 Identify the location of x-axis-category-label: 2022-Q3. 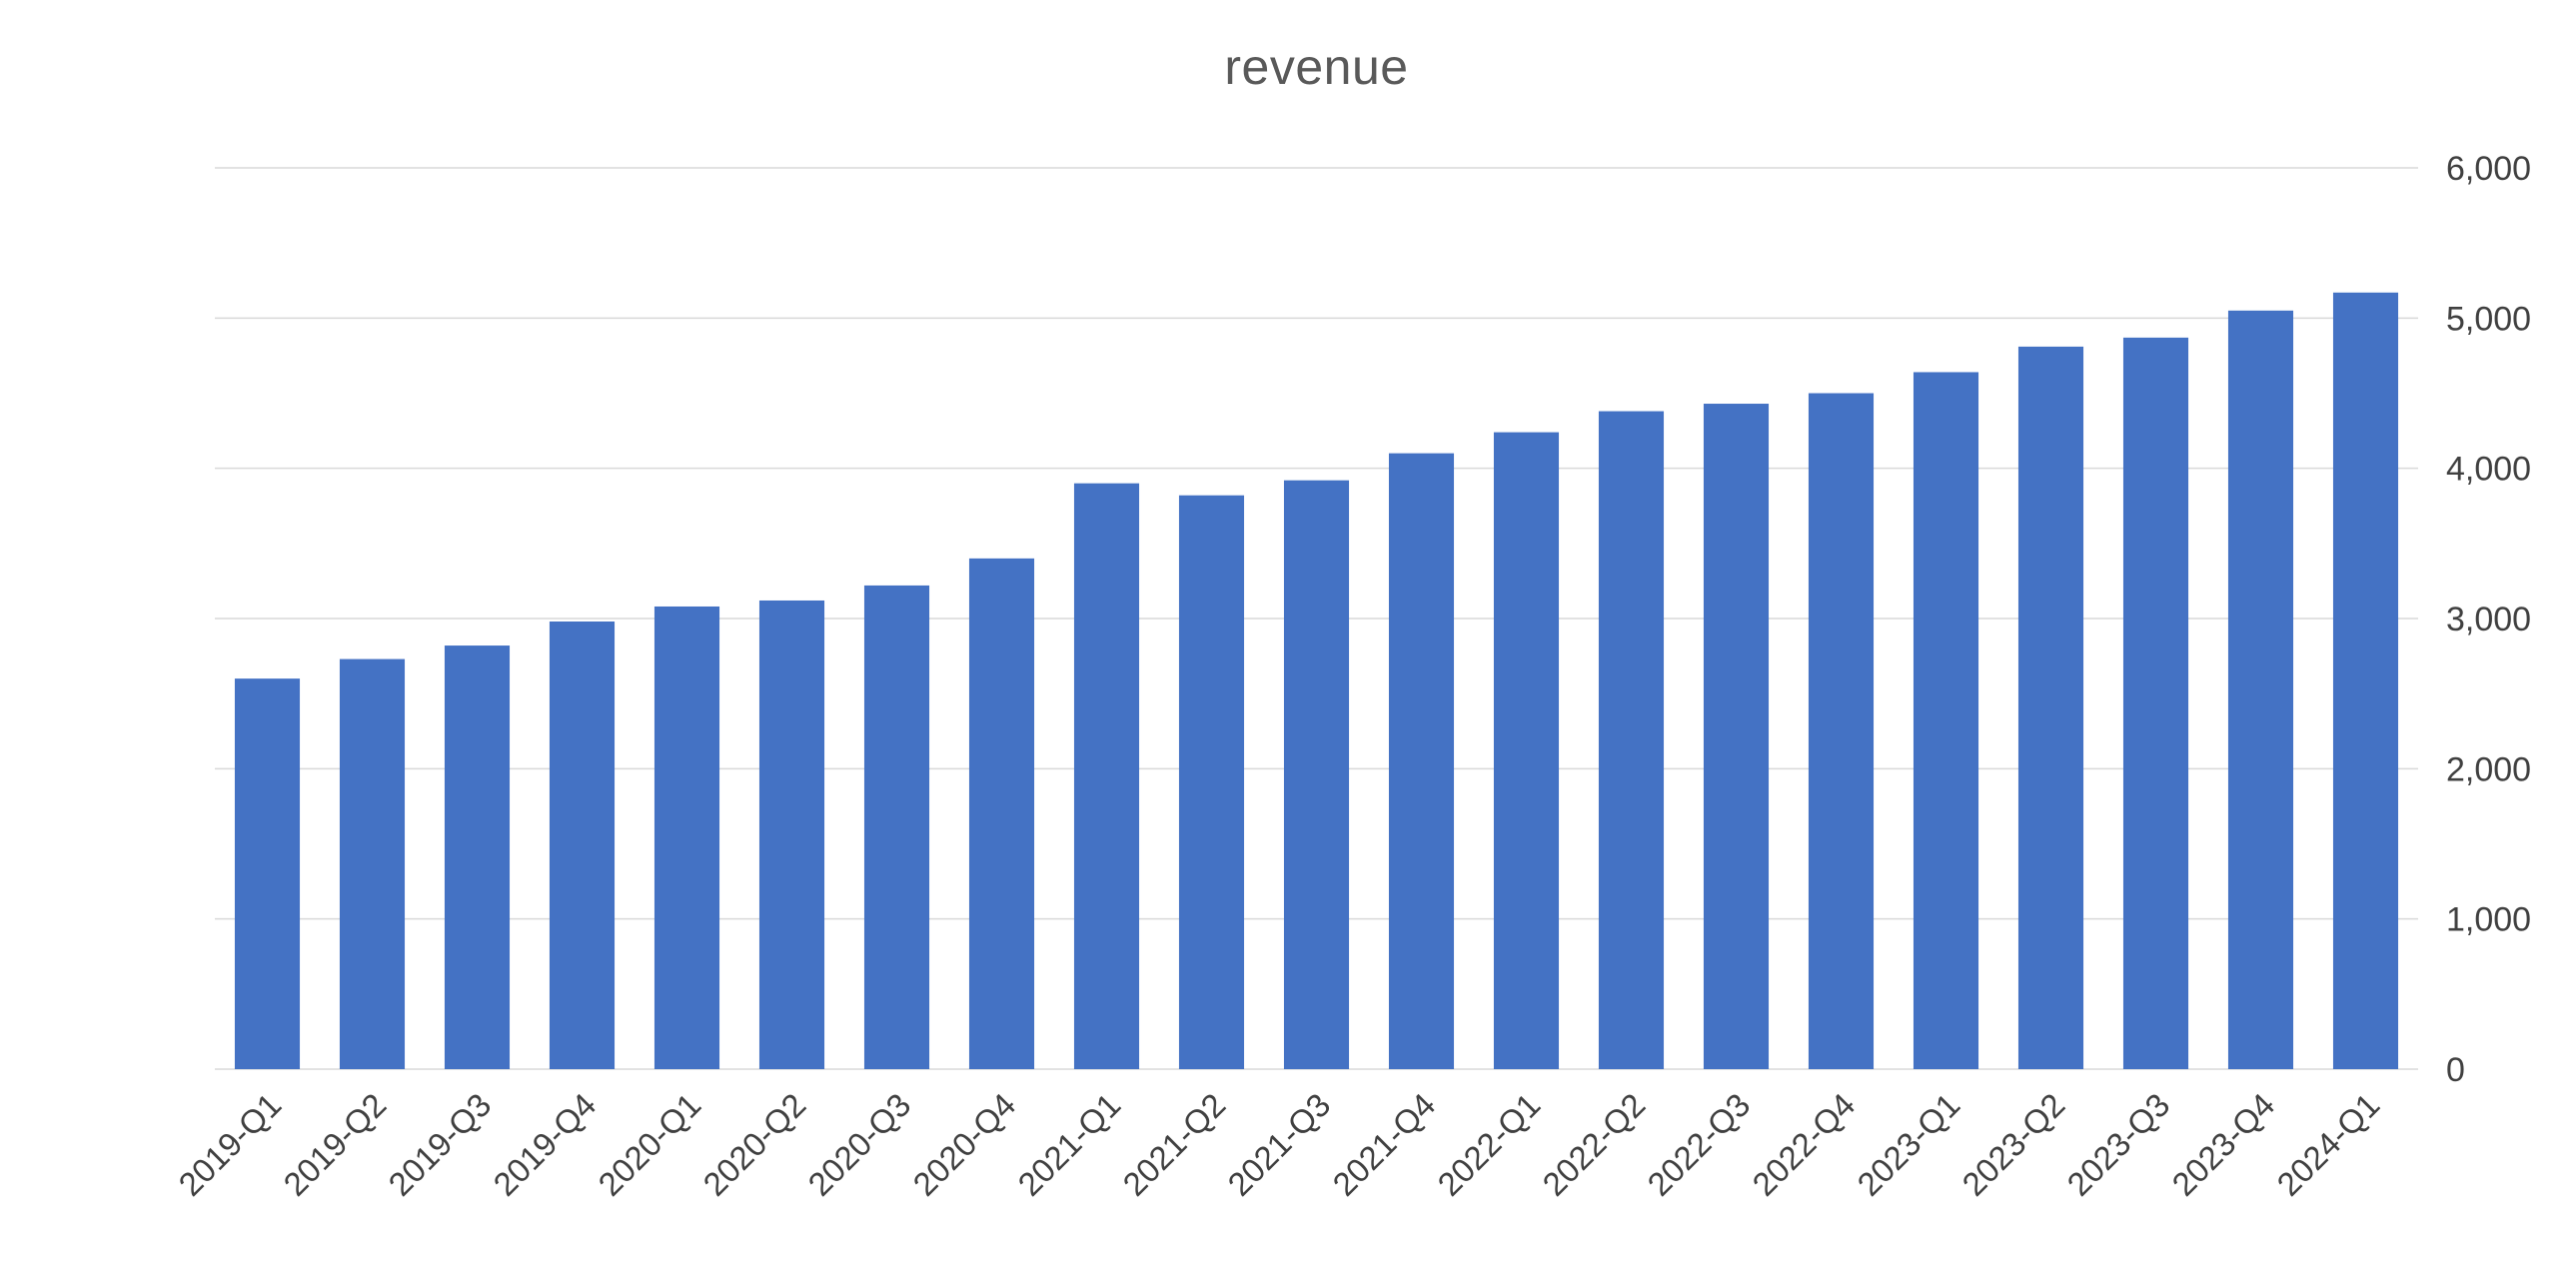
(1698, 1144).